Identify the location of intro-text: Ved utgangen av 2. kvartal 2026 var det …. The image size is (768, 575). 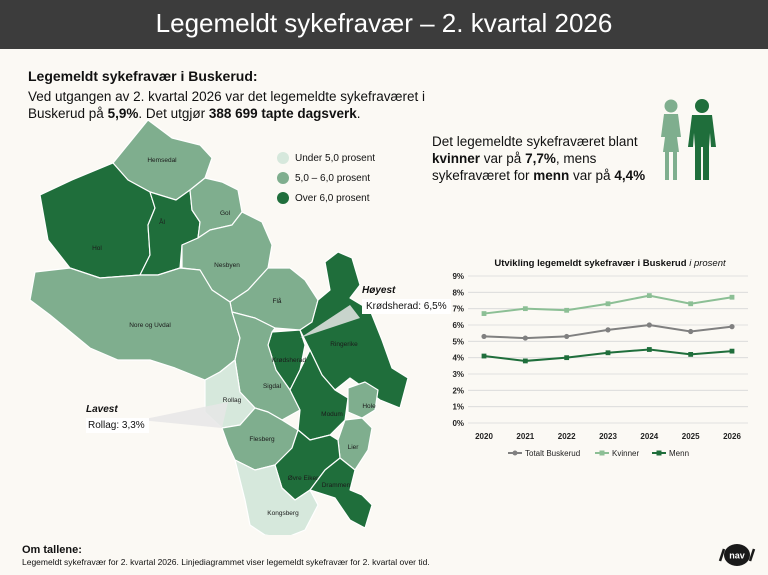
(238, 105).